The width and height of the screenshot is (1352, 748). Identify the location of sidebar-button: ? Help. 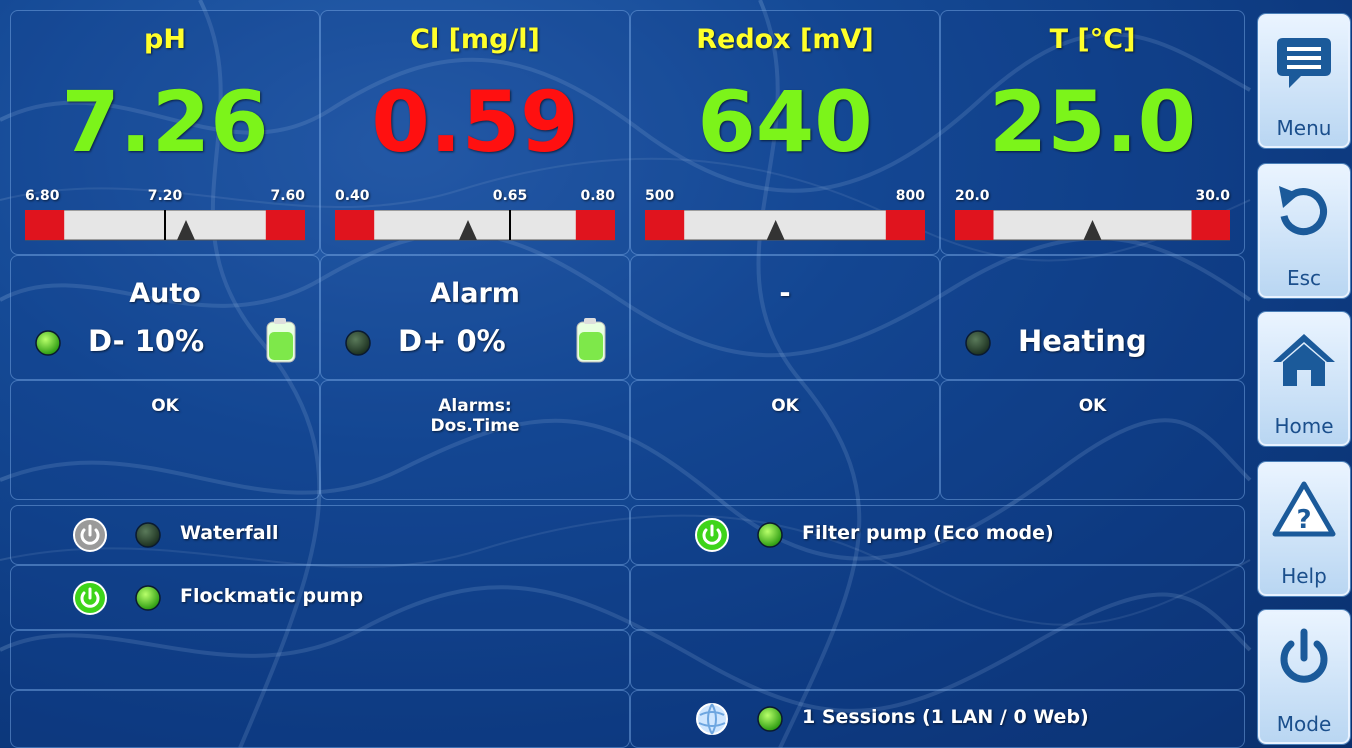
(1304, 529).